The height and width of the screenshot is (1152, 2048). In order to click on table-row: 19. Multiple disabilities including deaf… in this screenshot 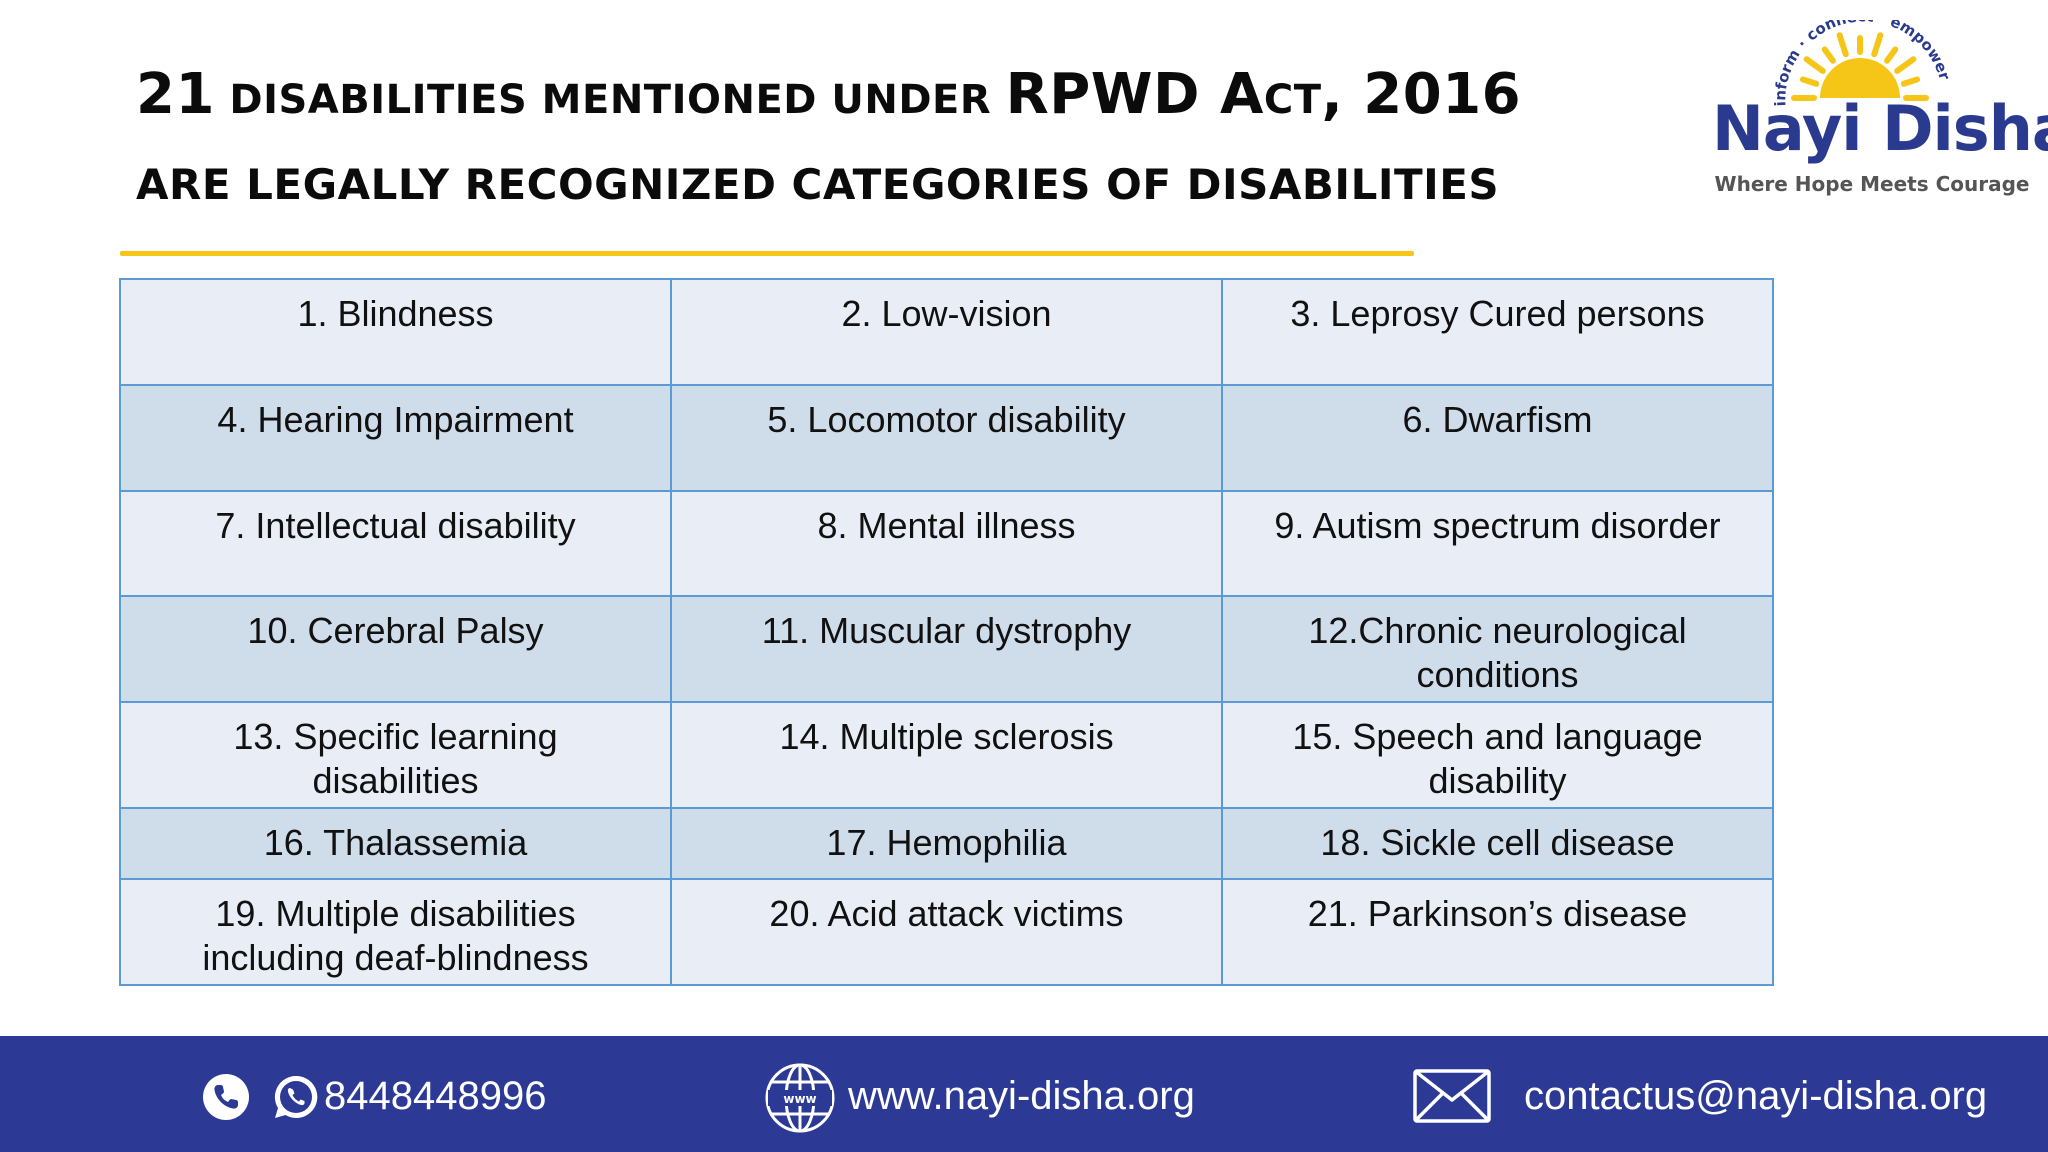, I will do `click(946, 932)`.